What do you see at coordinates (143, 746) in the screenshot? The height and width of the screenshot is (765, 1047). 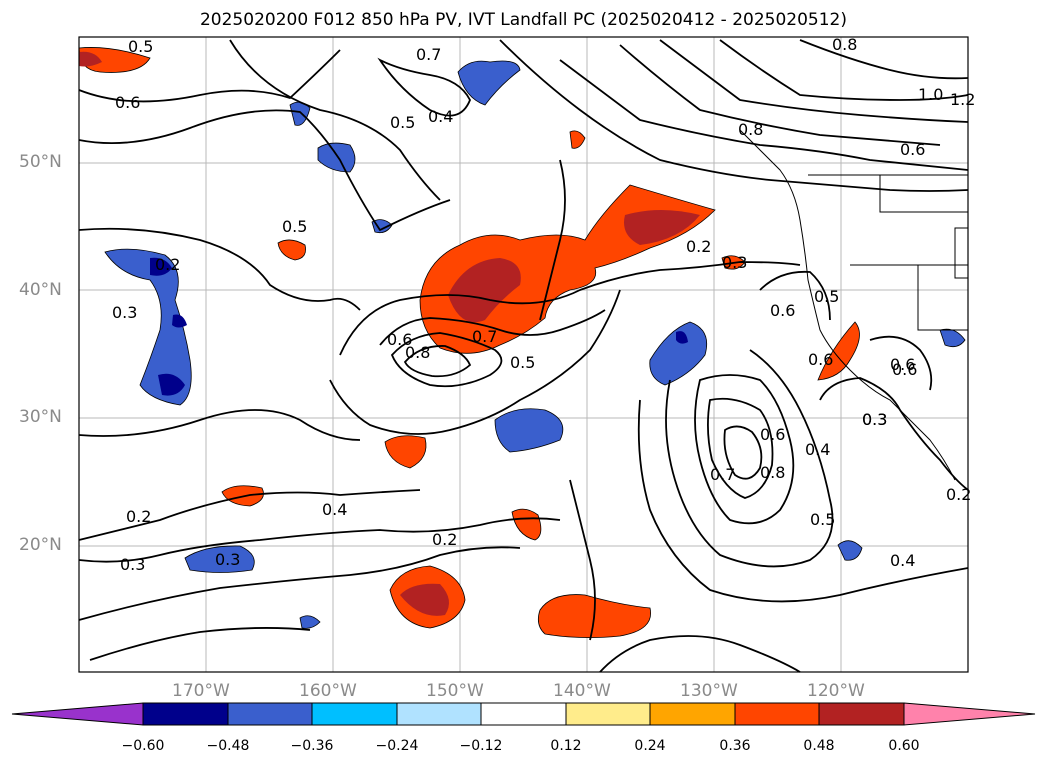 I see `colorbar-tick: −0.60` at bounding box center [143, 746].